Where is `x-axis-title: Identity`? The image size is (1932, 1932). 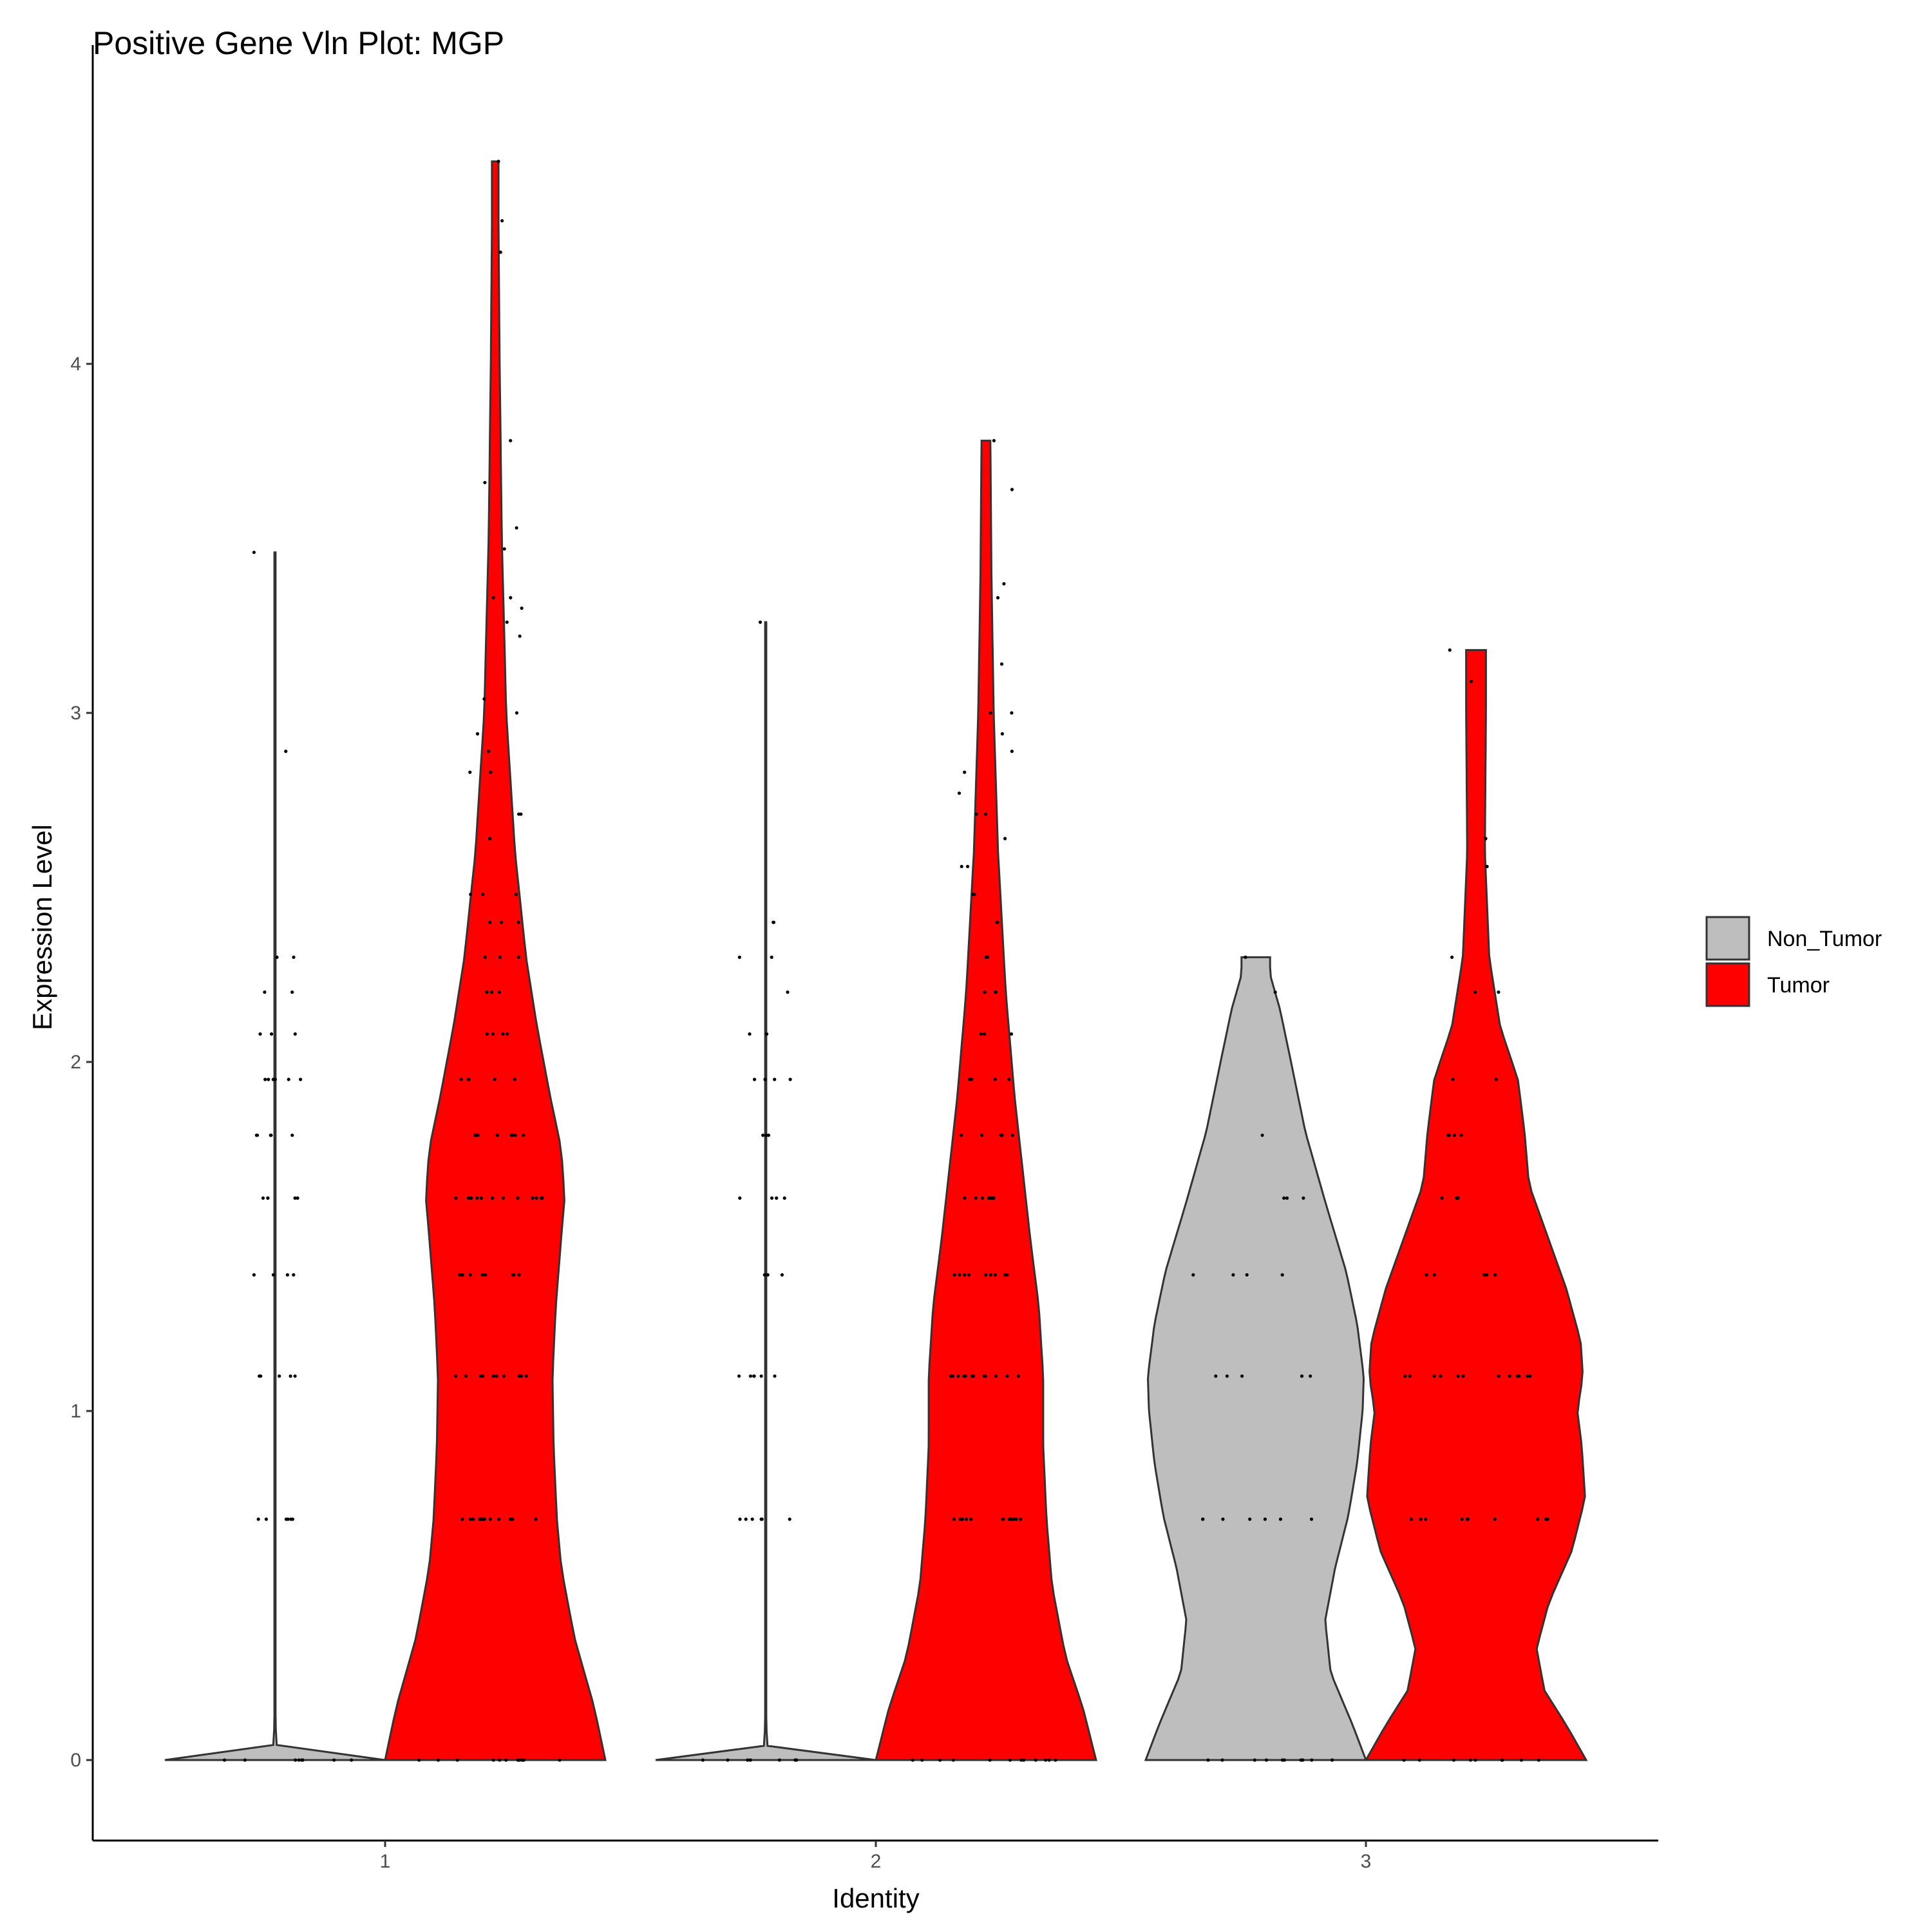
x-axis-title: Identity is located at coordinates (876, 1898).